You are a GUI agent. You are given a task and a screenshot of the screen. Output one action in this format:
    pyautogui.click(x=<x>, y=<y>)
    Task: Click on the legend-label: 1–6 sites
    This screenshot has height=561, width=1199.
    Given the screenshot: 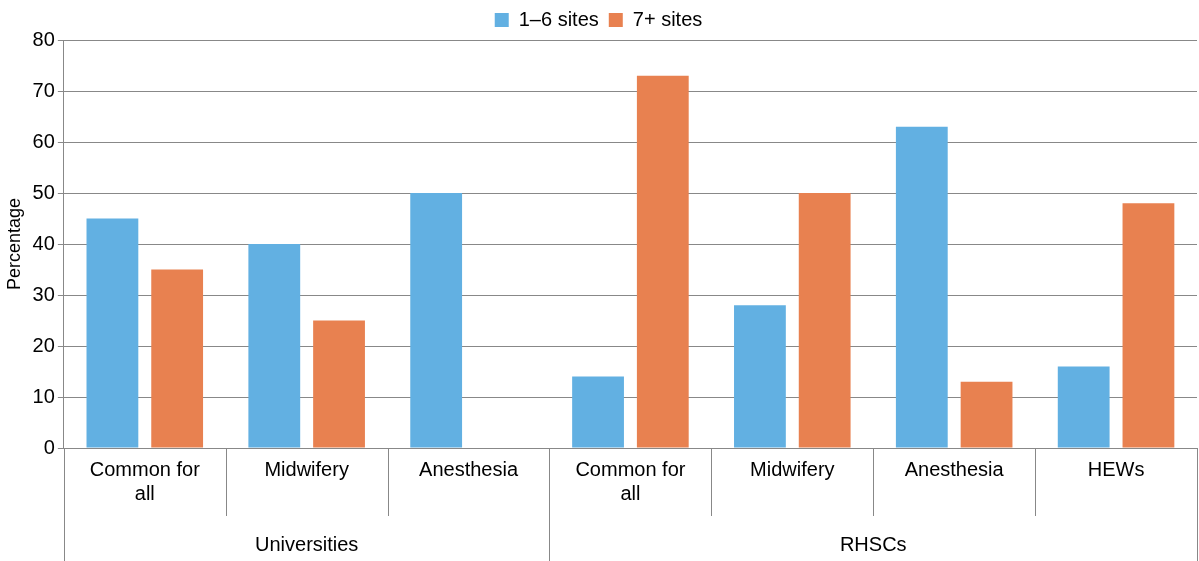 What is the action you would take?
    pyautogui.click(x=558, y=18)
    